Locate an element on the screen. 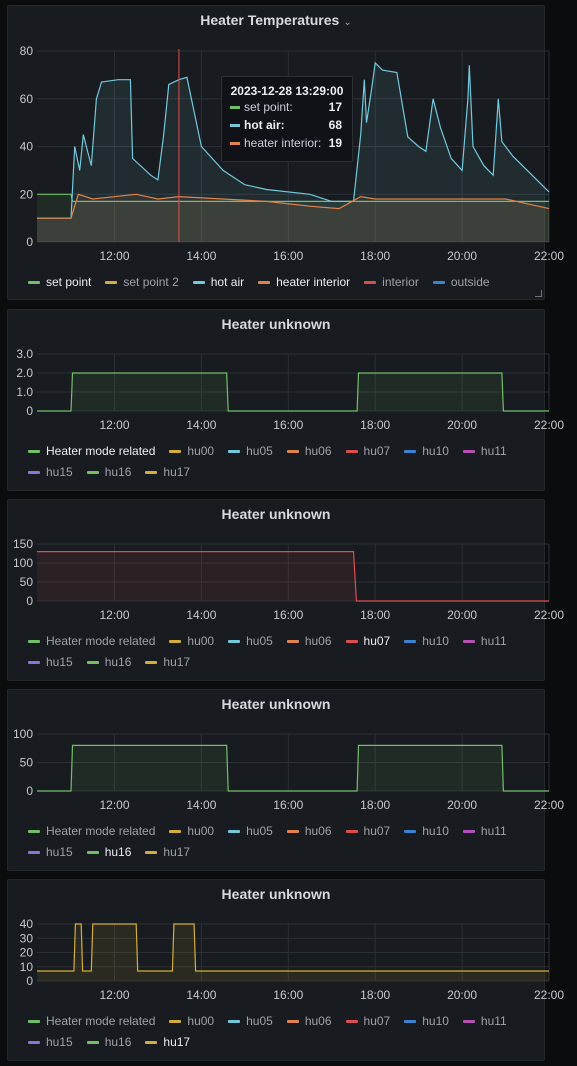 This screenshot has height=1066, width=577. legend-item-interior: interior is located at coordinates (391, 282).